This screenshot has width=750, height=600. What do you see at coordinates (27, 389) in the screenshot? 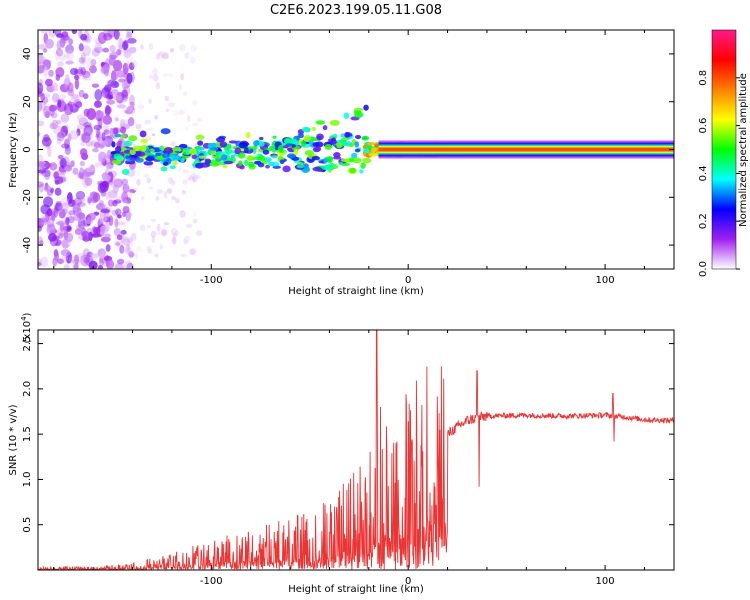
I see `snr-ytick-label: 2.0` at bounding box center [27, 389].